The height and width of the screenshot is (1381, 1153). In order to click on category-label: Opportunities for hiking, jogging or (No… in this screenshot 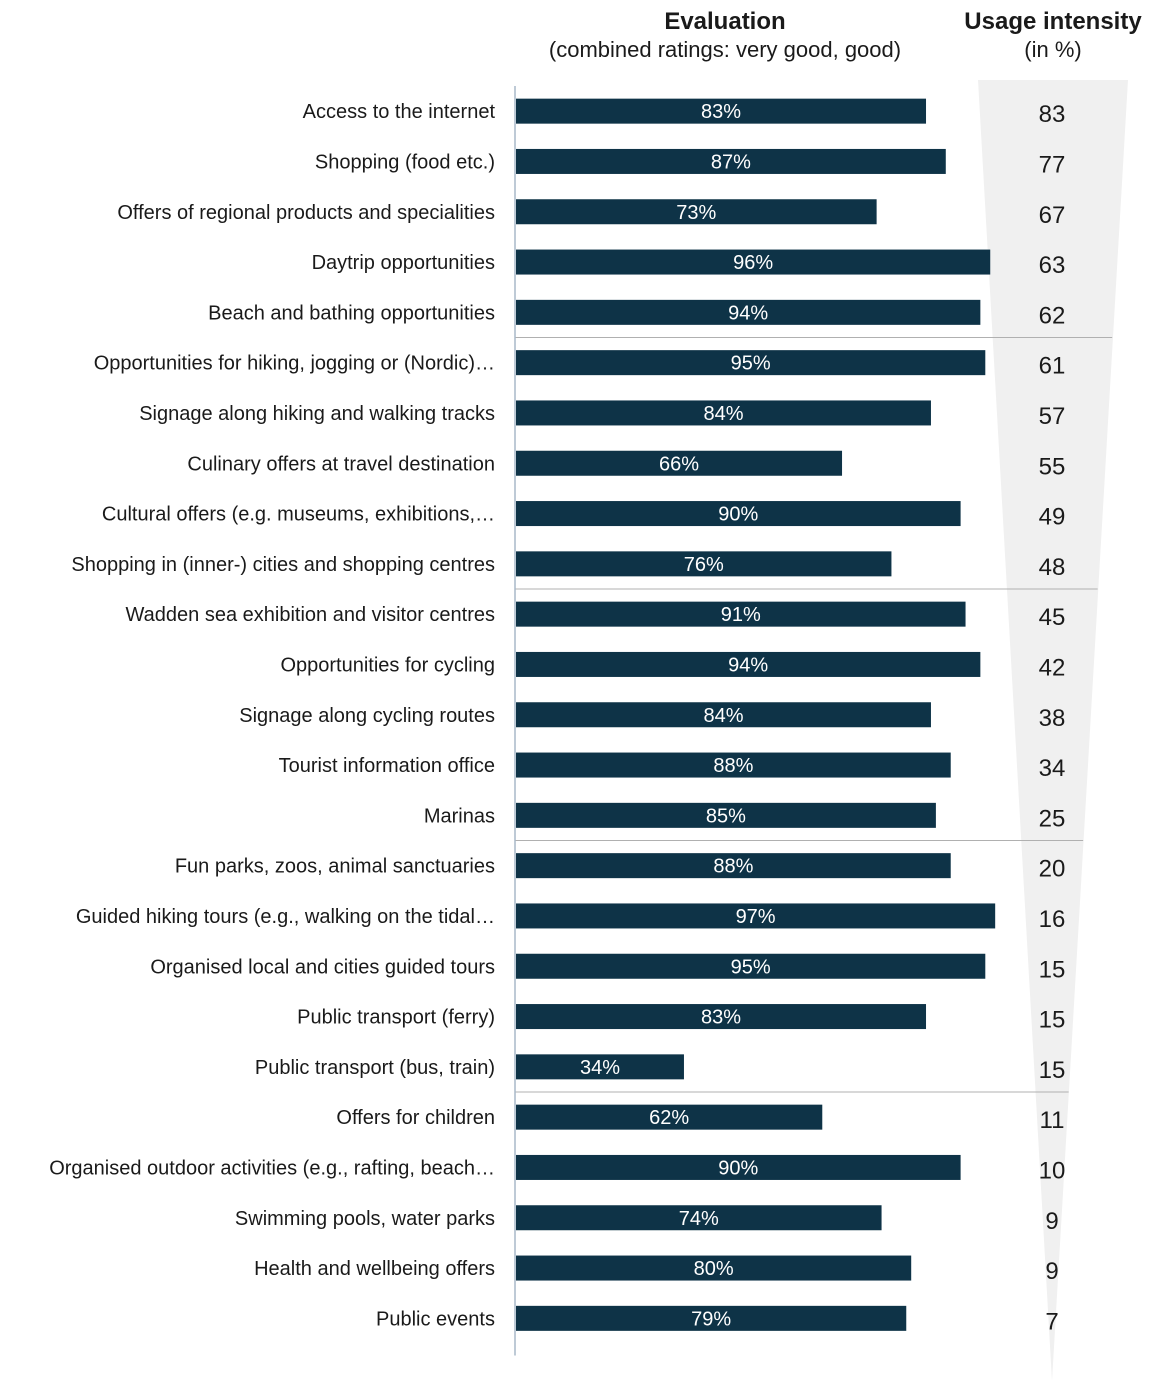, I will do `click(294, 364)`.